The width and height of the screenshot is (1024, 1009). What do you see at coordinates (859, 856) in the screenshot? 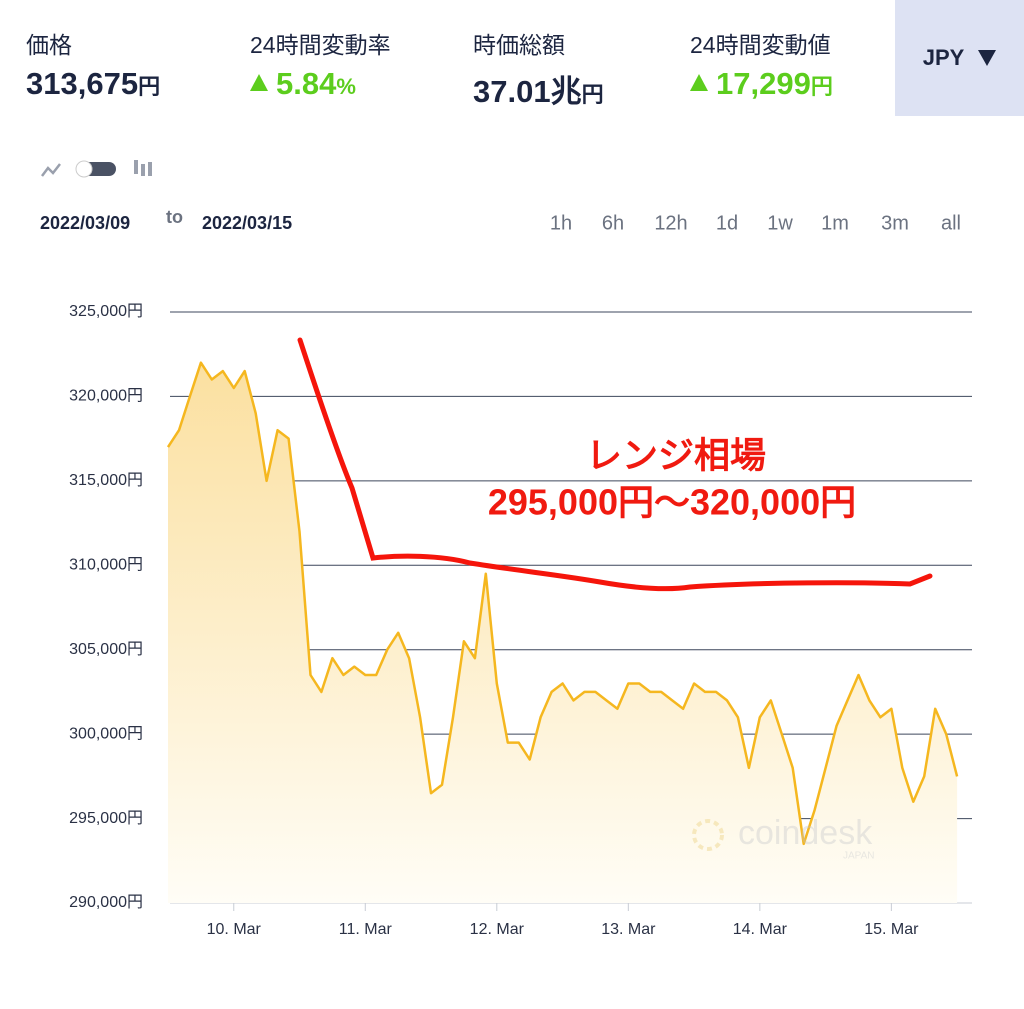
I see `watermark-sub: JAPAN` at bounding box center [859, 856].